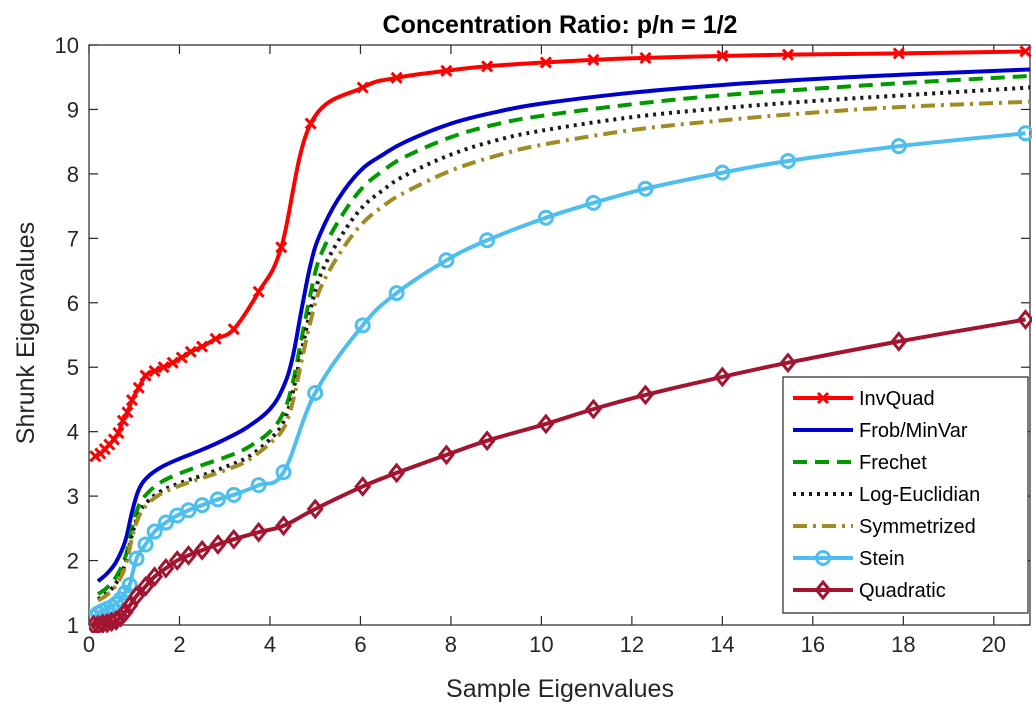 The width and height of the screenshot is (1032, 708). Describe the element at coordinates (893, 463) in the screenshot. I see `legend-label: Frechet` at that location.